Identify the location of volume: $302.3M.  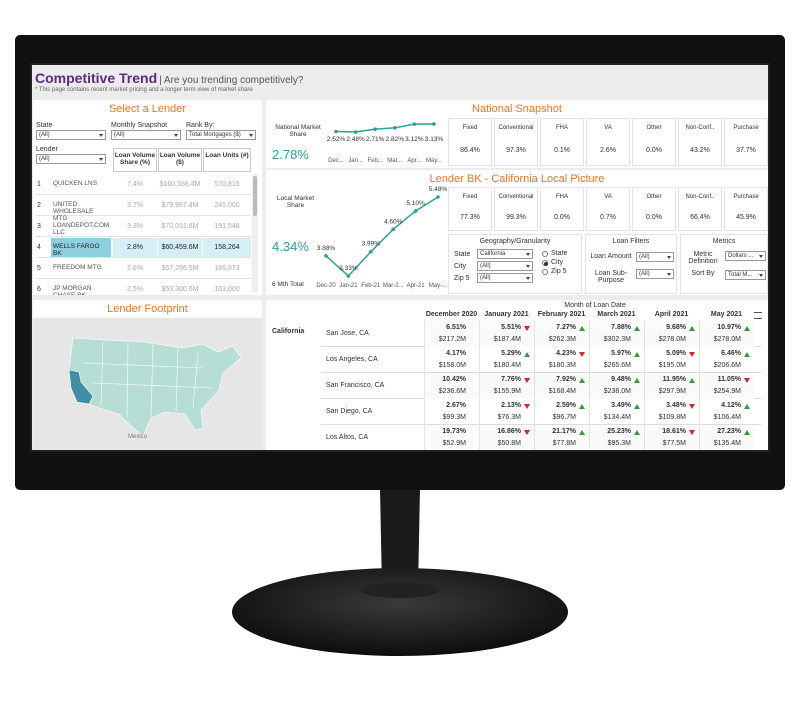
(617, 339).